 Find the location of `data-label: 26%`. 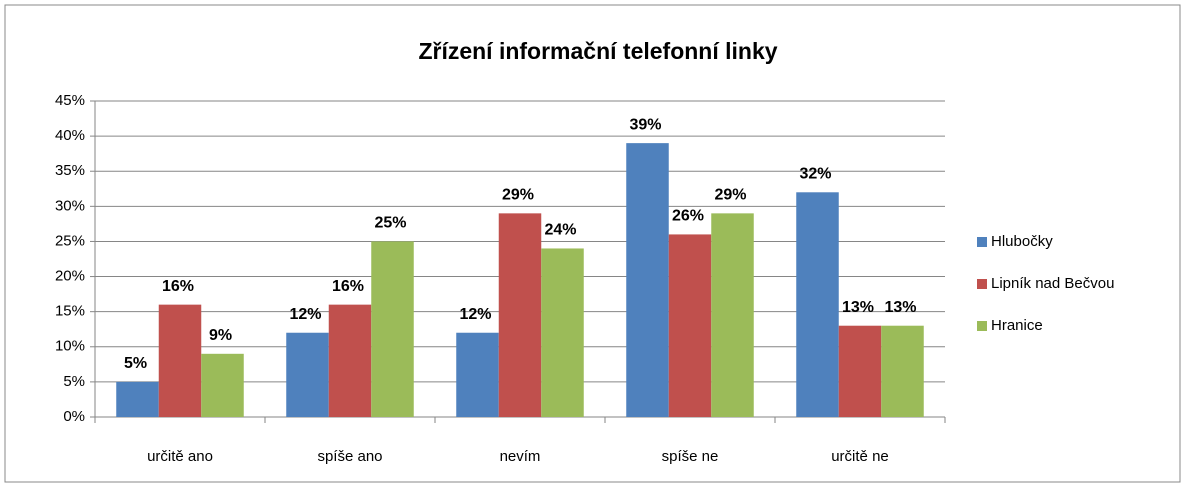

data-label: 26% is located at coordinates (688, 216).